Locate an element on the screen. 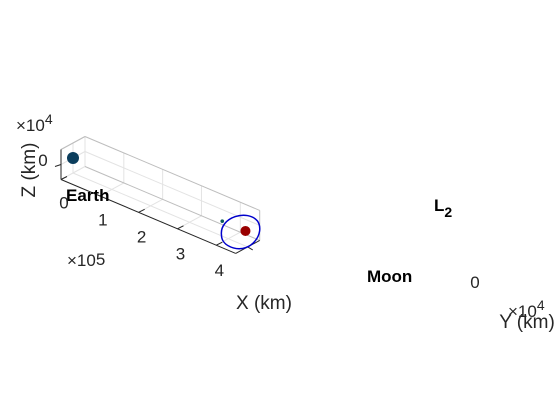 The image size is (560, 420). l2-annotation-subscript: 2 is located at coordinates (448, 212).